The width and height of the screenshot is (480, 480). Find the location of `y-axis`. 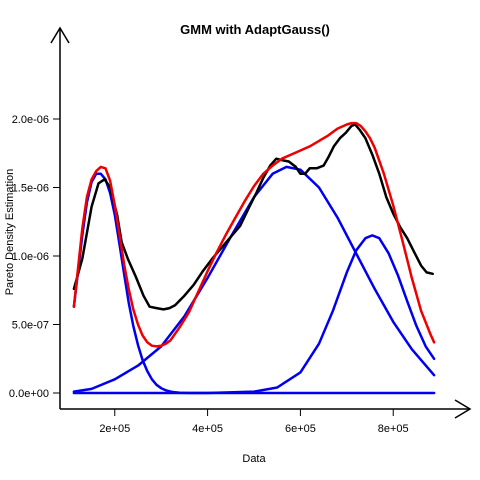

y-axis is located at coordinates (60, 217).